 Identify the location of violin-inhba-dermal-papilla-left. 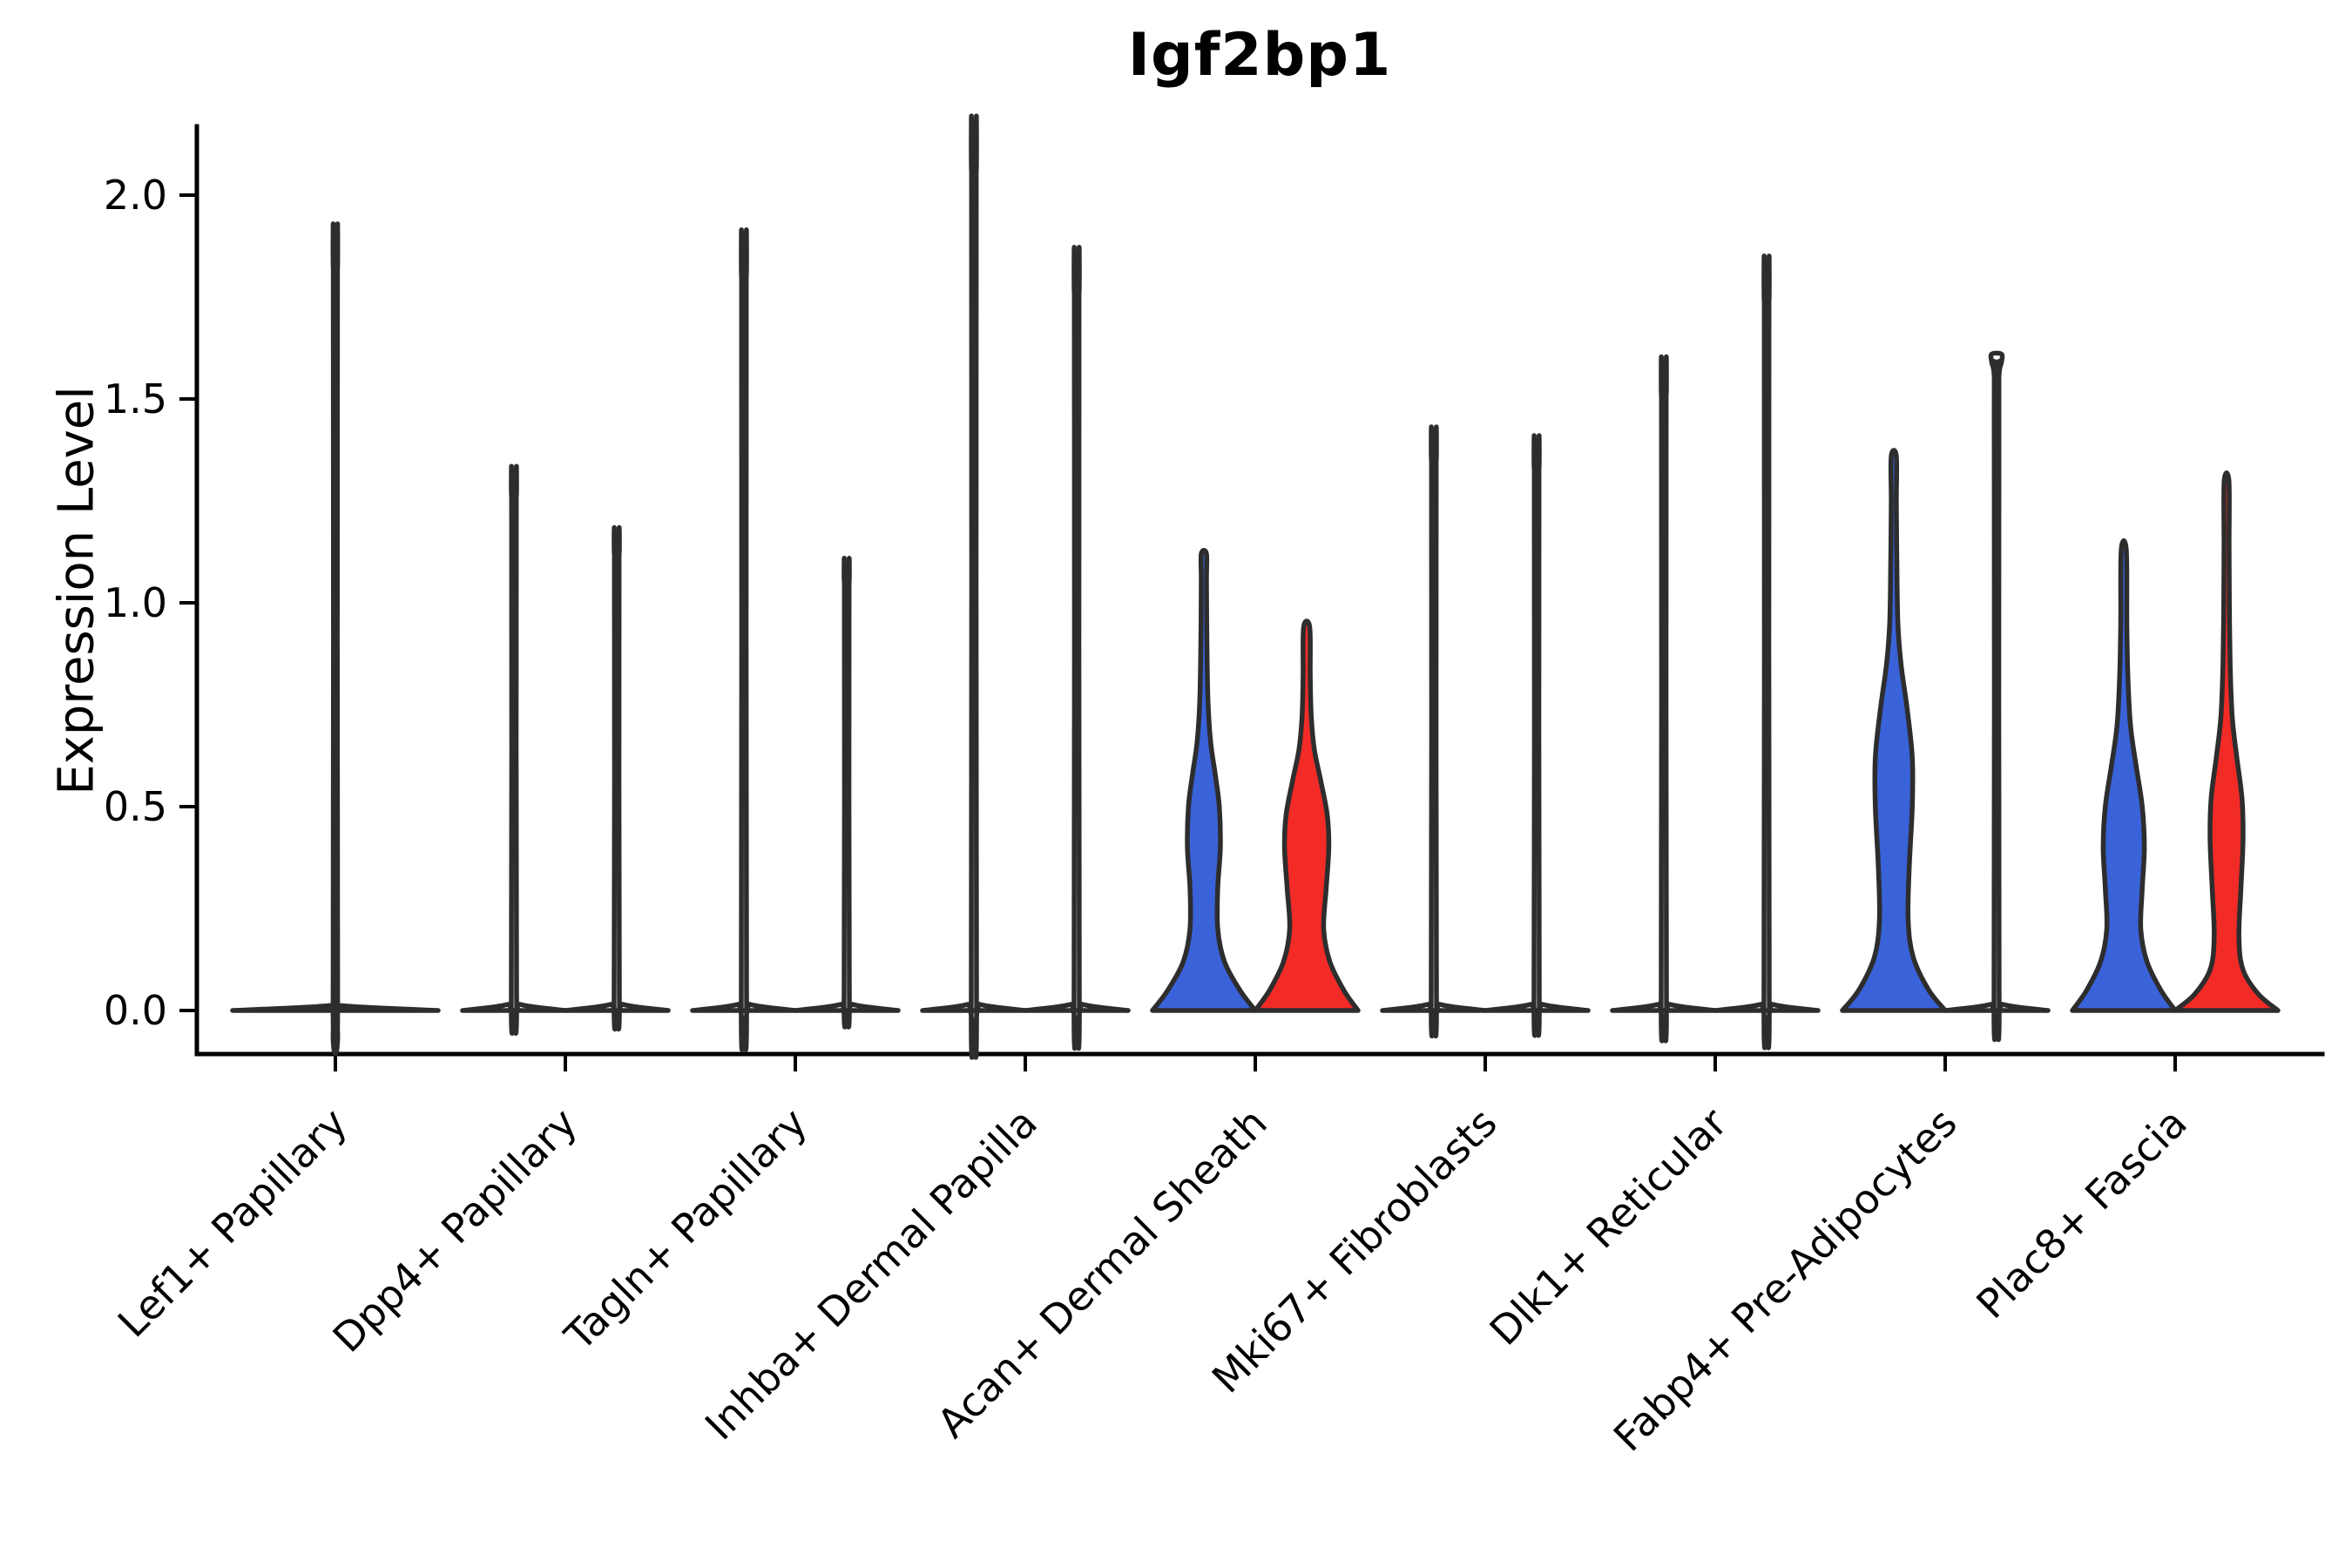
(974, 586).